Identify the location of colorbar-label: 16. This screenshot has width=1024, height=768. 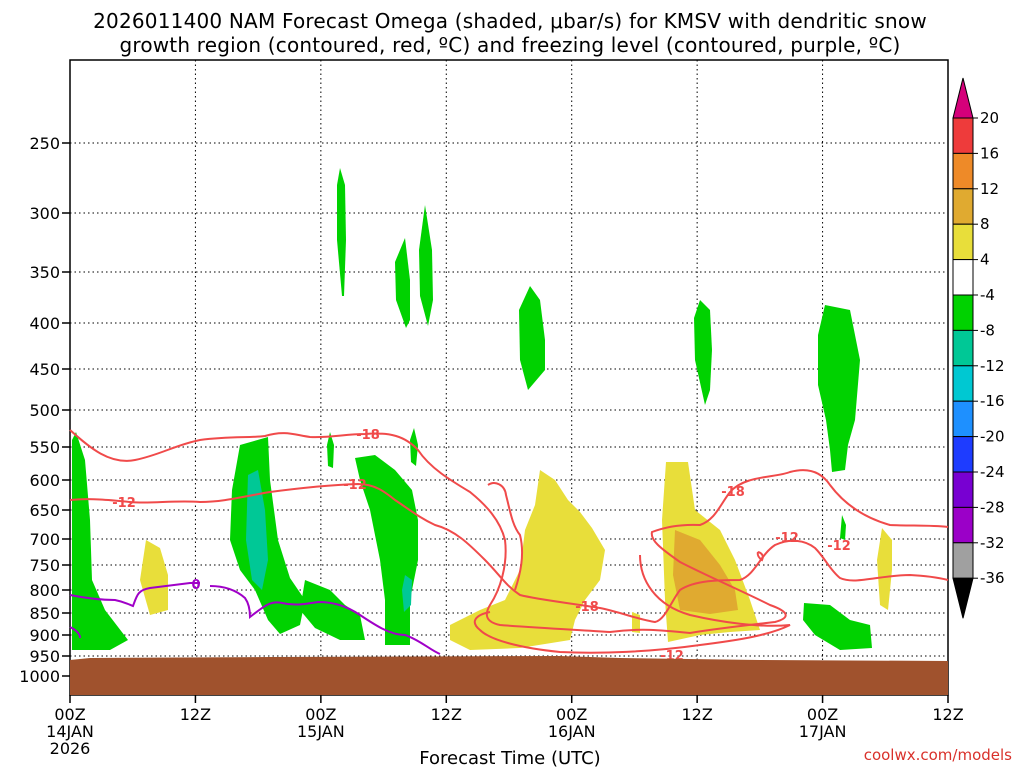
(989, 153).